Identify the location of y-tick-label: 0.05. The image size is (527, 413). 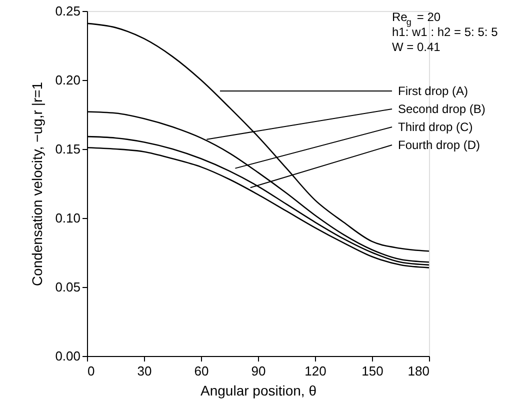
(67, 287).